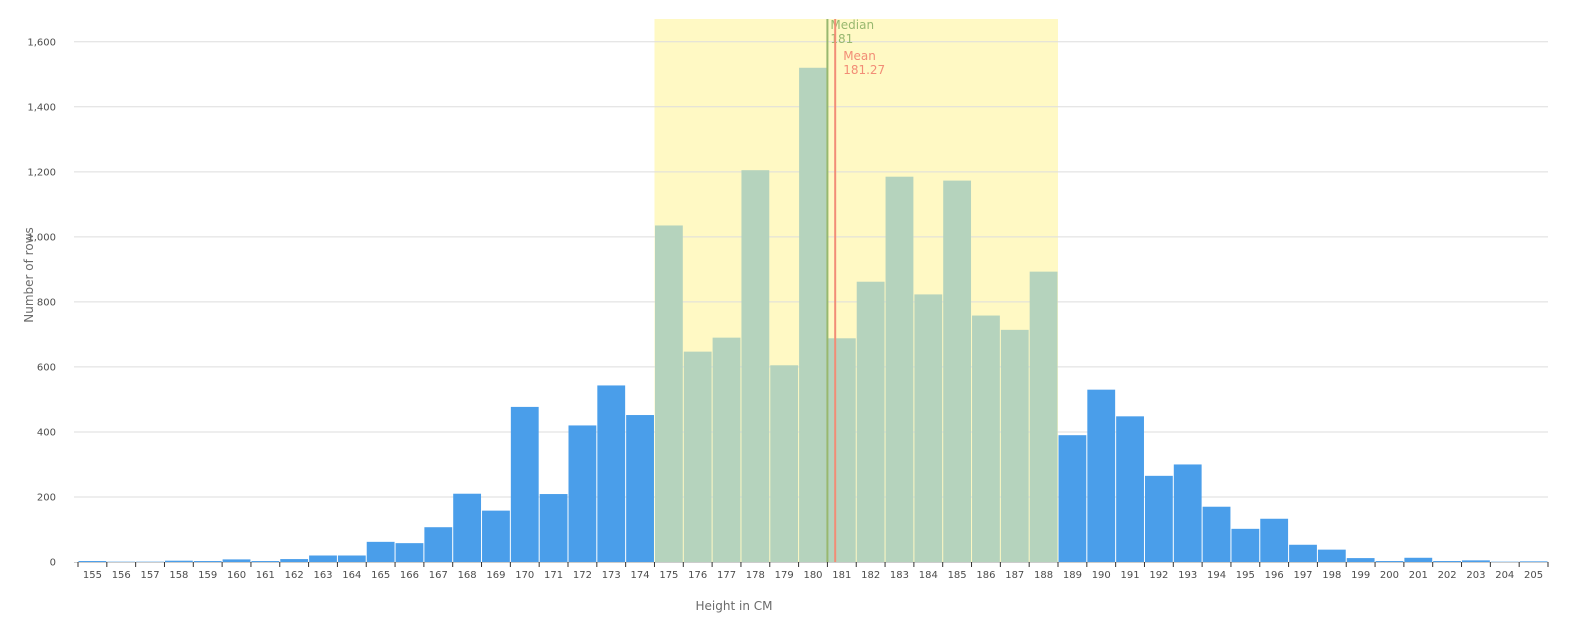  I want to click on x-tick-label: 199, so click(1360, 575).